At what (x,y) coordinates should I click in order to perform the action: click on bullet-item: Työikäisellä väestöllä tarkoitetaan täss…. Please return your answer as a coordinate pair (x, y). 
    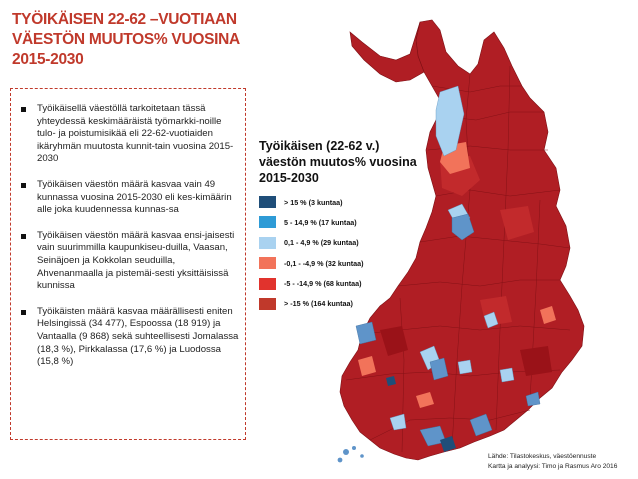
    Looking at the image, I should click on (129, 134).